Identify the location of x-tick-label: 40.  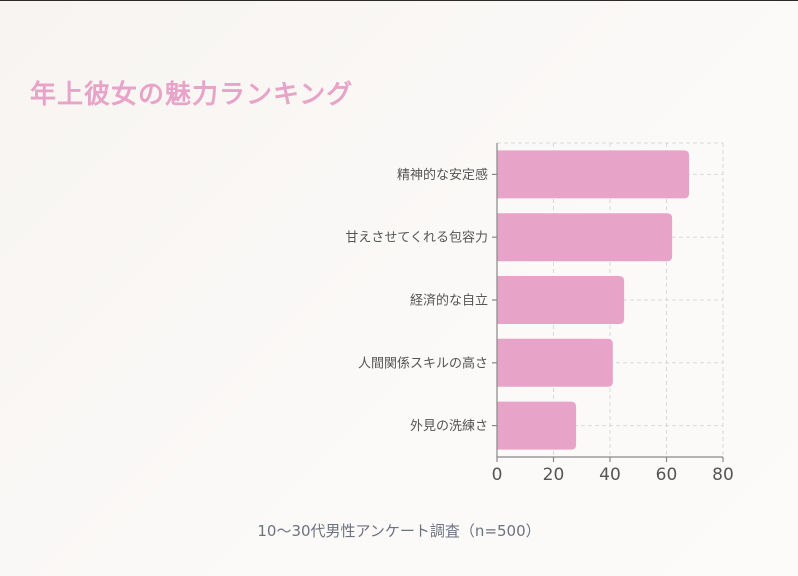
(610, 475).